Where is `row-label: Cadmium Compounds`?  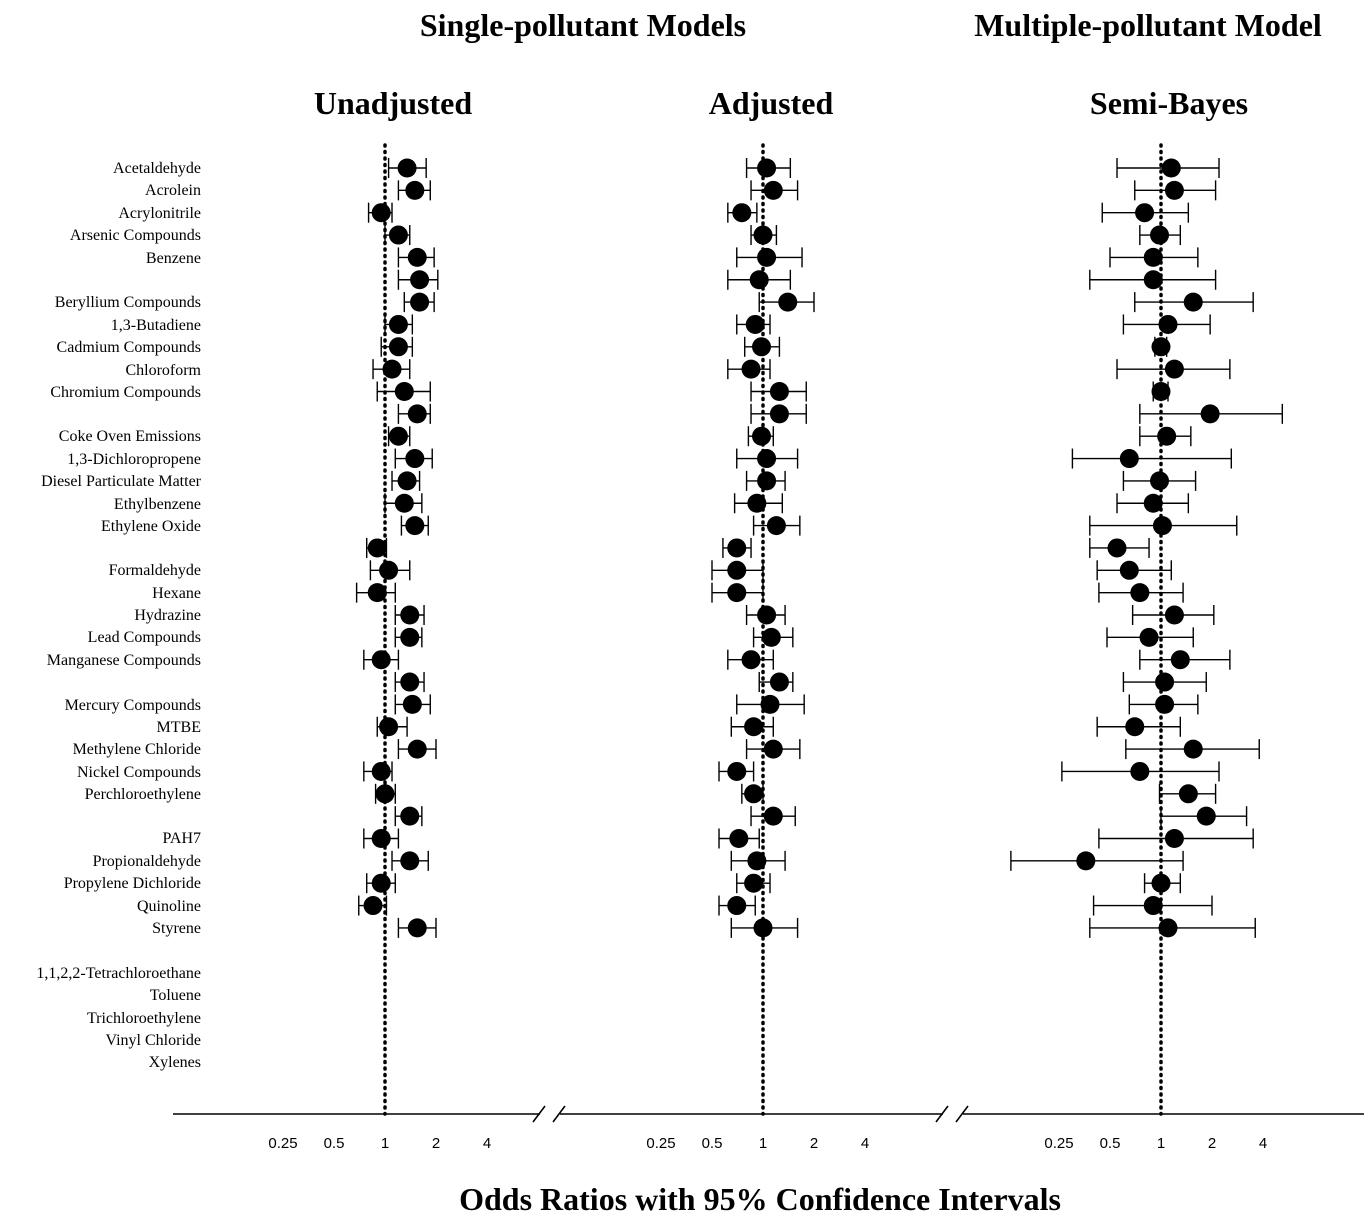 row-label: Cadmium Compounds is located at coordinates (129, 347).